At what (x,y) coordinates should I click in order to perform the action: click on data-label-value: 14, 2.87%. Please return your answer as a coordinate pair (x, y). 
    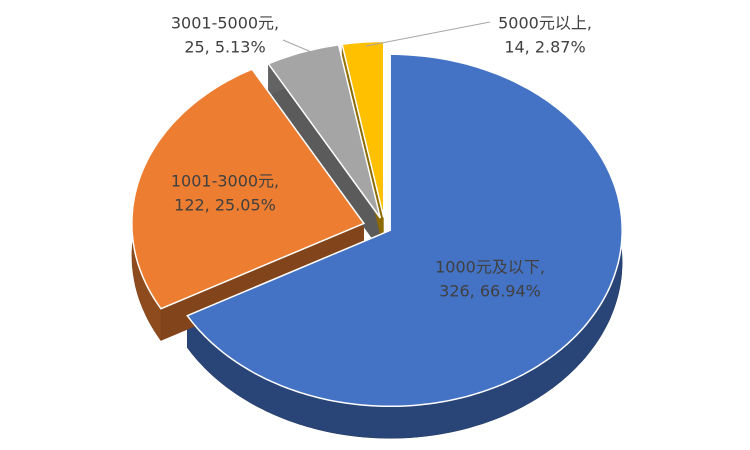
    Looking at the image, I should click on (544, 47).